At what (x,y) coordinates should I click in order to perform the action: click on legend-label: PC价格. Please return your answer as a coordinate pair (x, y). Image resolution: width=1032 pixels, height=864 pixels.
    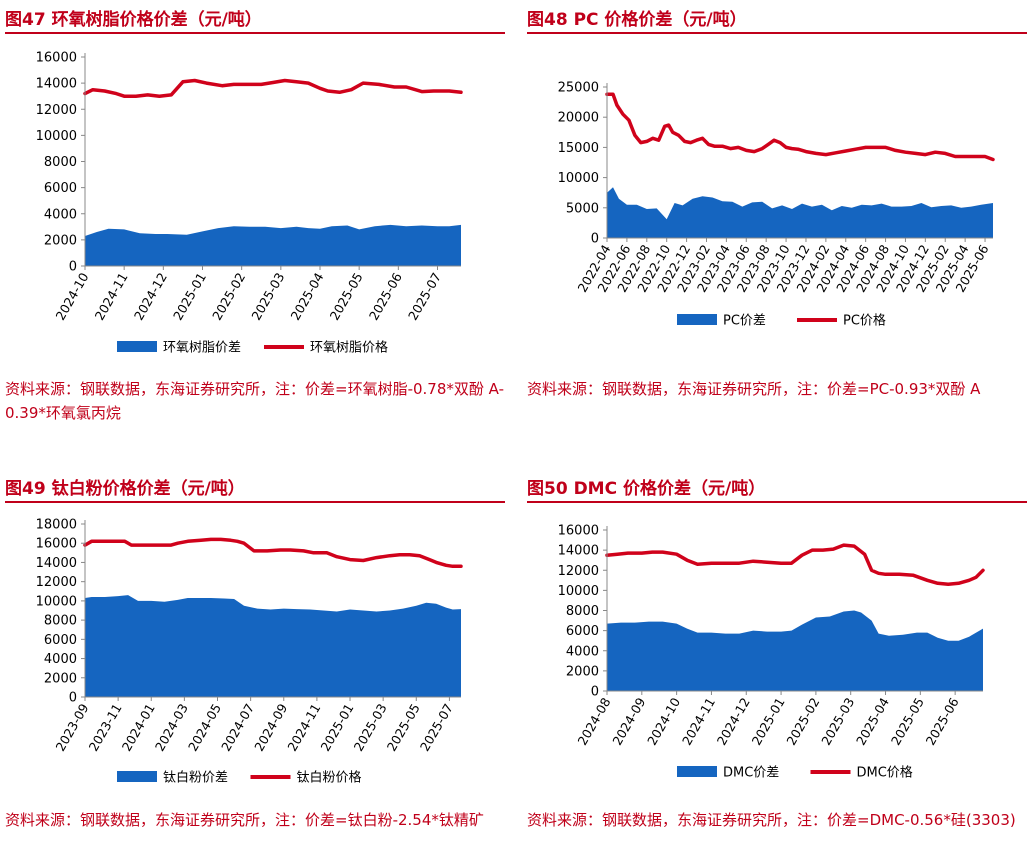
    Looking at the image, I should click on (864, 321).